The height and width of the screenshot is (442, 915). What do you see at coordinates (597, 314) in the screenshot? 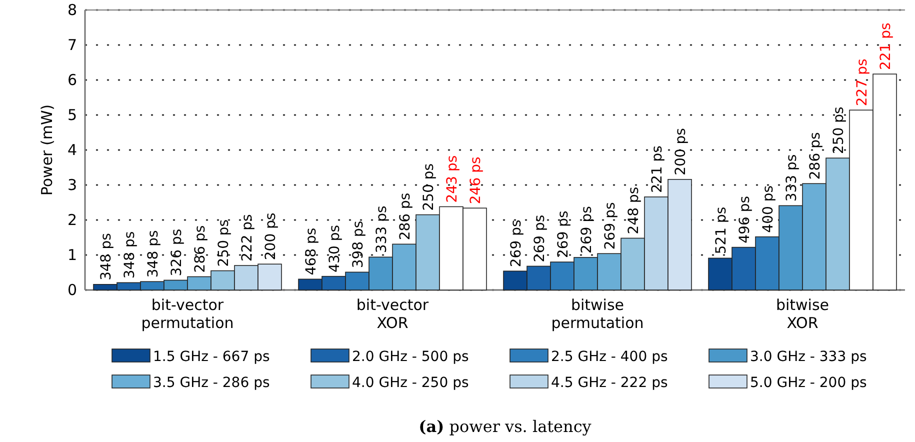
I see `x-tick-label: bitwise permutation` at bounding box center [597, 314].